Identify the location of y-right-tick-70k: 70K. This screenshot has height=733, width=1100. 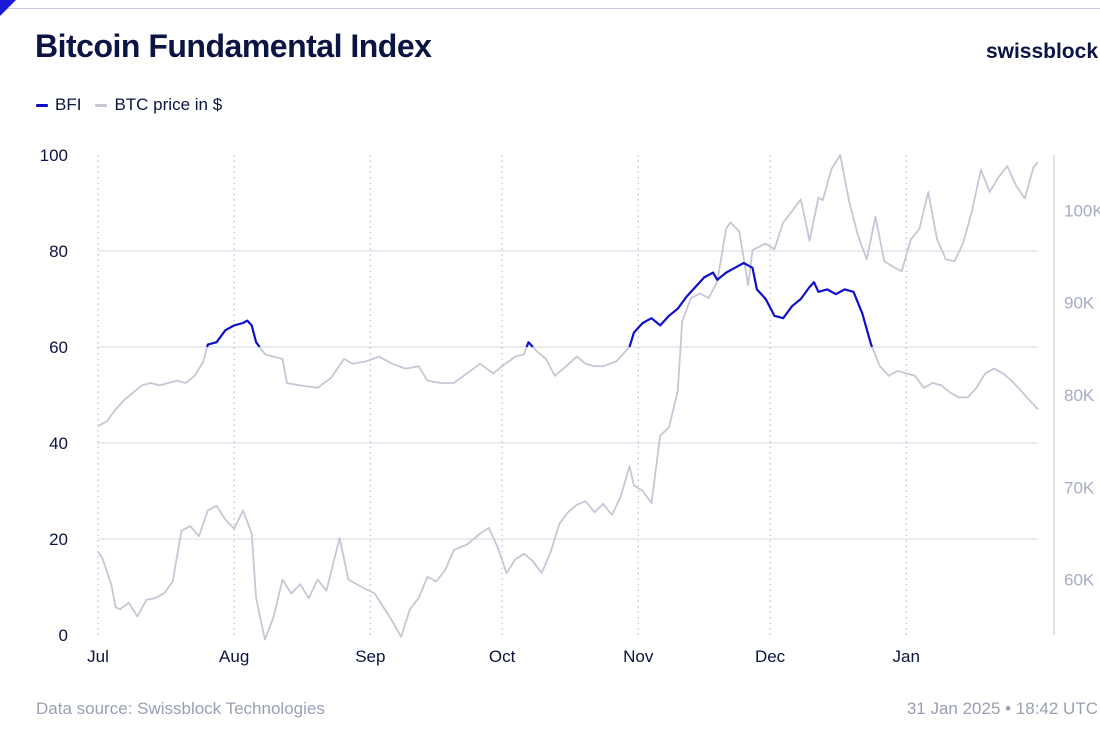
(1079, 487).